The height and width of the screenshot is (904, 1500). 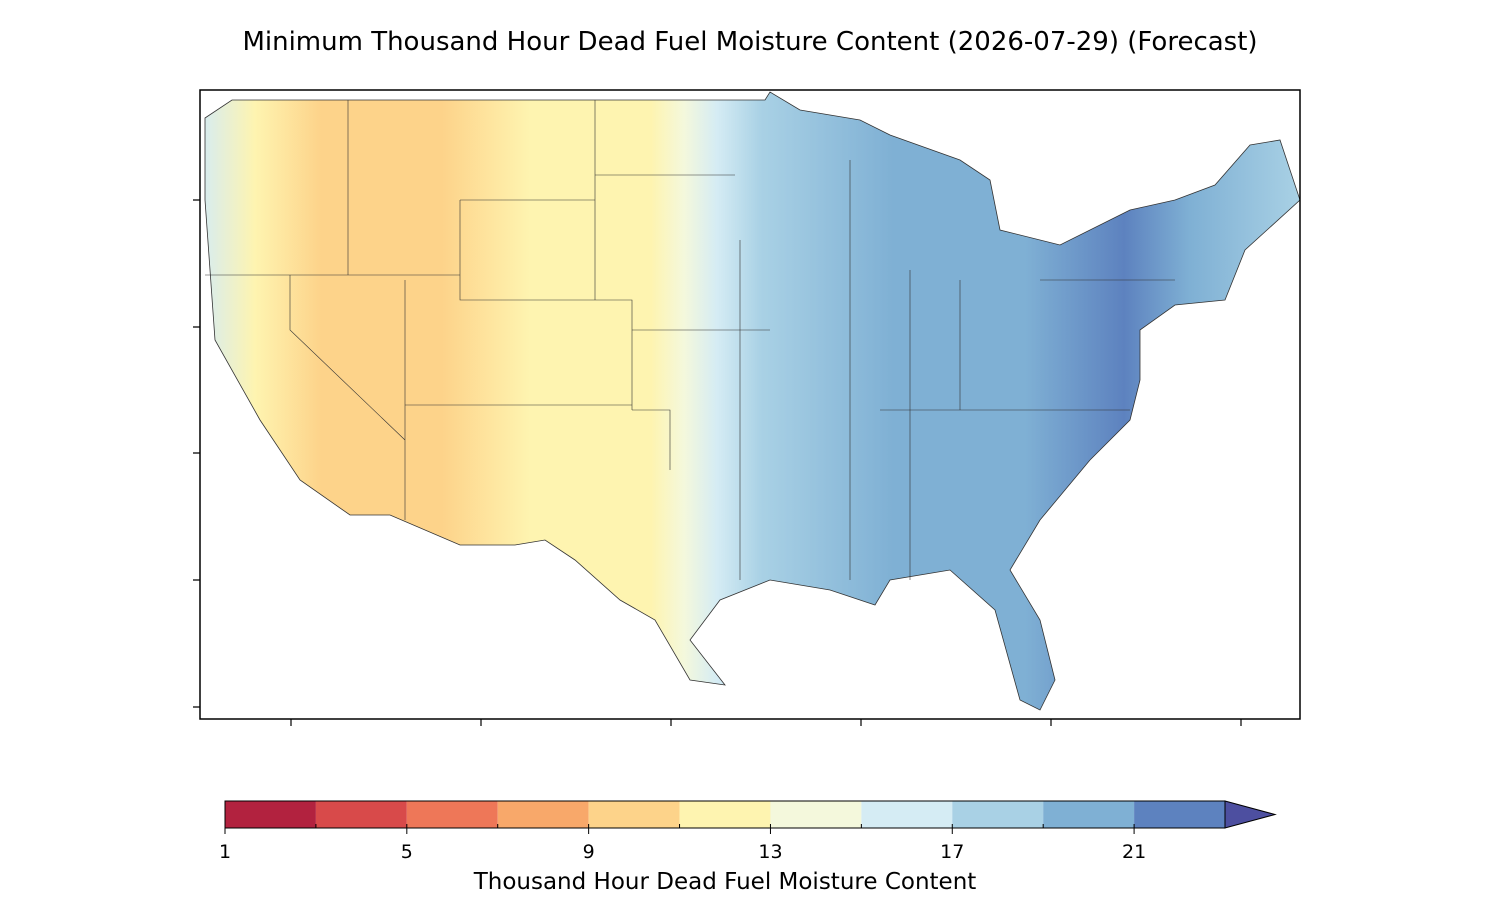 I want to click on colorbar: 1 5 9 13 17 21, so click(x=748, y=831).